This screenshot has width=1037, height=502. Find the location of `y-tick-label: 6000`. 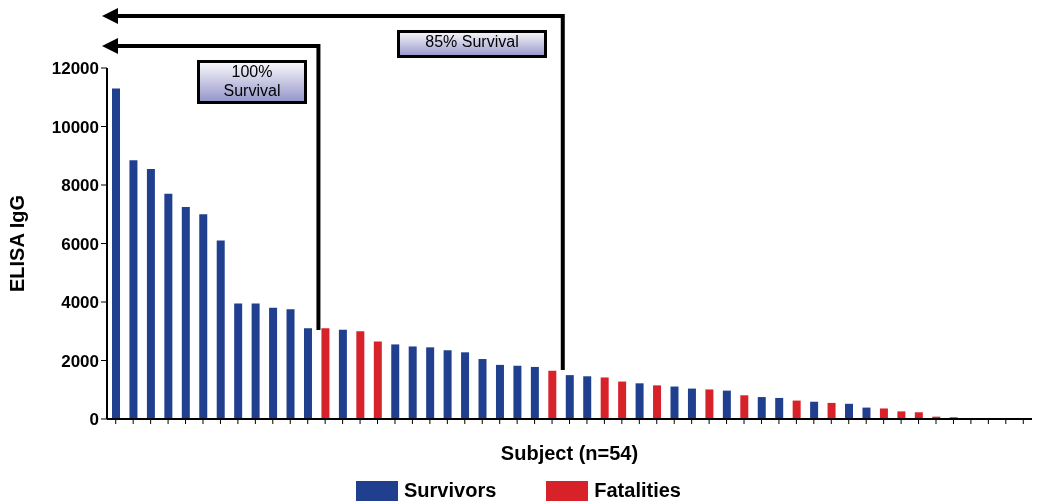

y-tick-label: 6000 is located at coordinates (80, 244).